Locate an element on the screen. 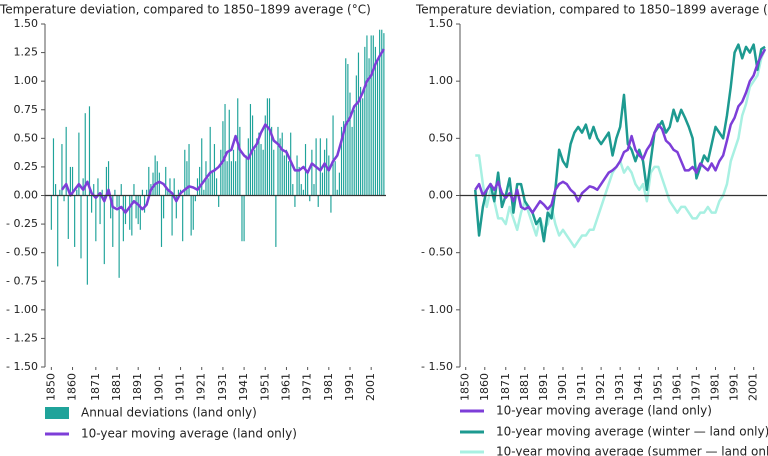  x-tick-label: 1971 is located at coordinates (307, 387).